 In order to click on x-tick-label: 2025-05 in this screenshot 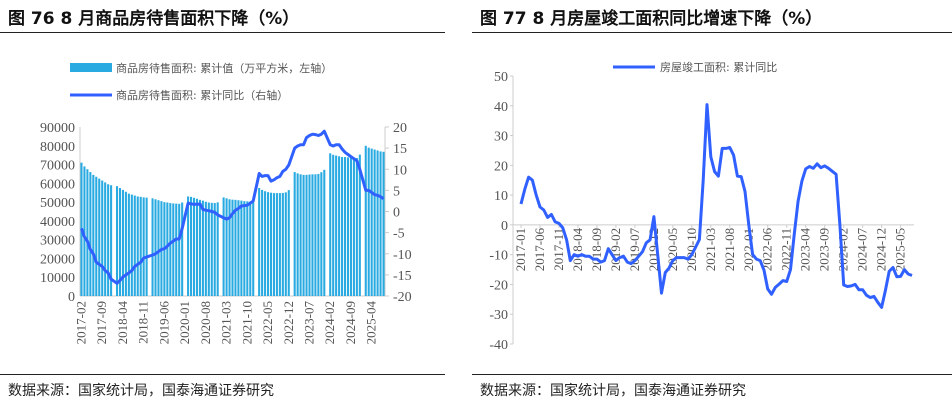, I will do `click(900, 249)`.